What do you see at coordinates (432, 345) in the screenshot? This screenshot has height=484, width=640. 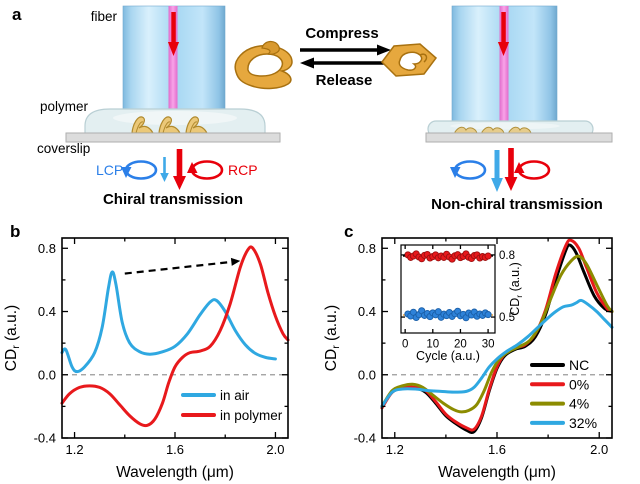 I see `x-tick-label: 10` at bounding box center [432, 345].